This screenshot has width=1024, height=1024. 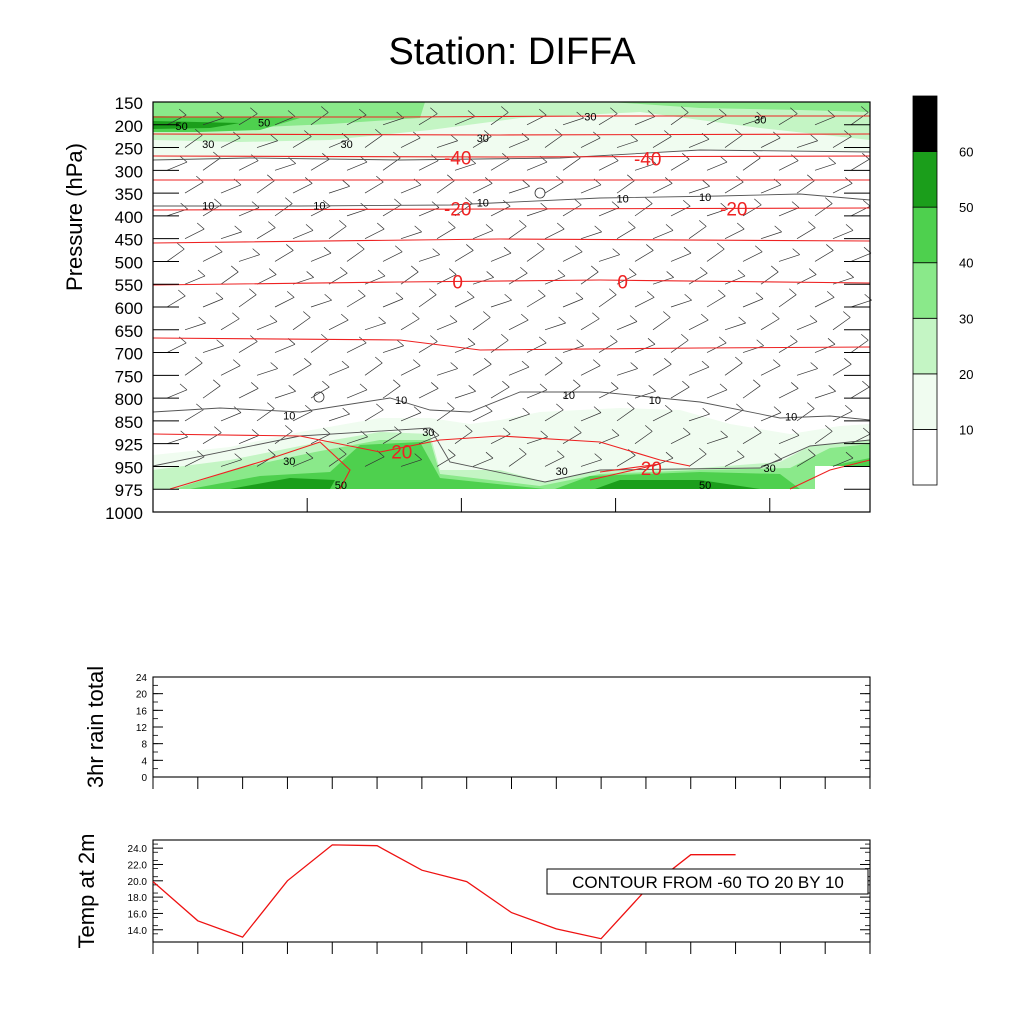 What do you see at coordinates (457, 158) in the screenshot?
I see `temperature-contour-label: -40` at bounding box center [457, 158].